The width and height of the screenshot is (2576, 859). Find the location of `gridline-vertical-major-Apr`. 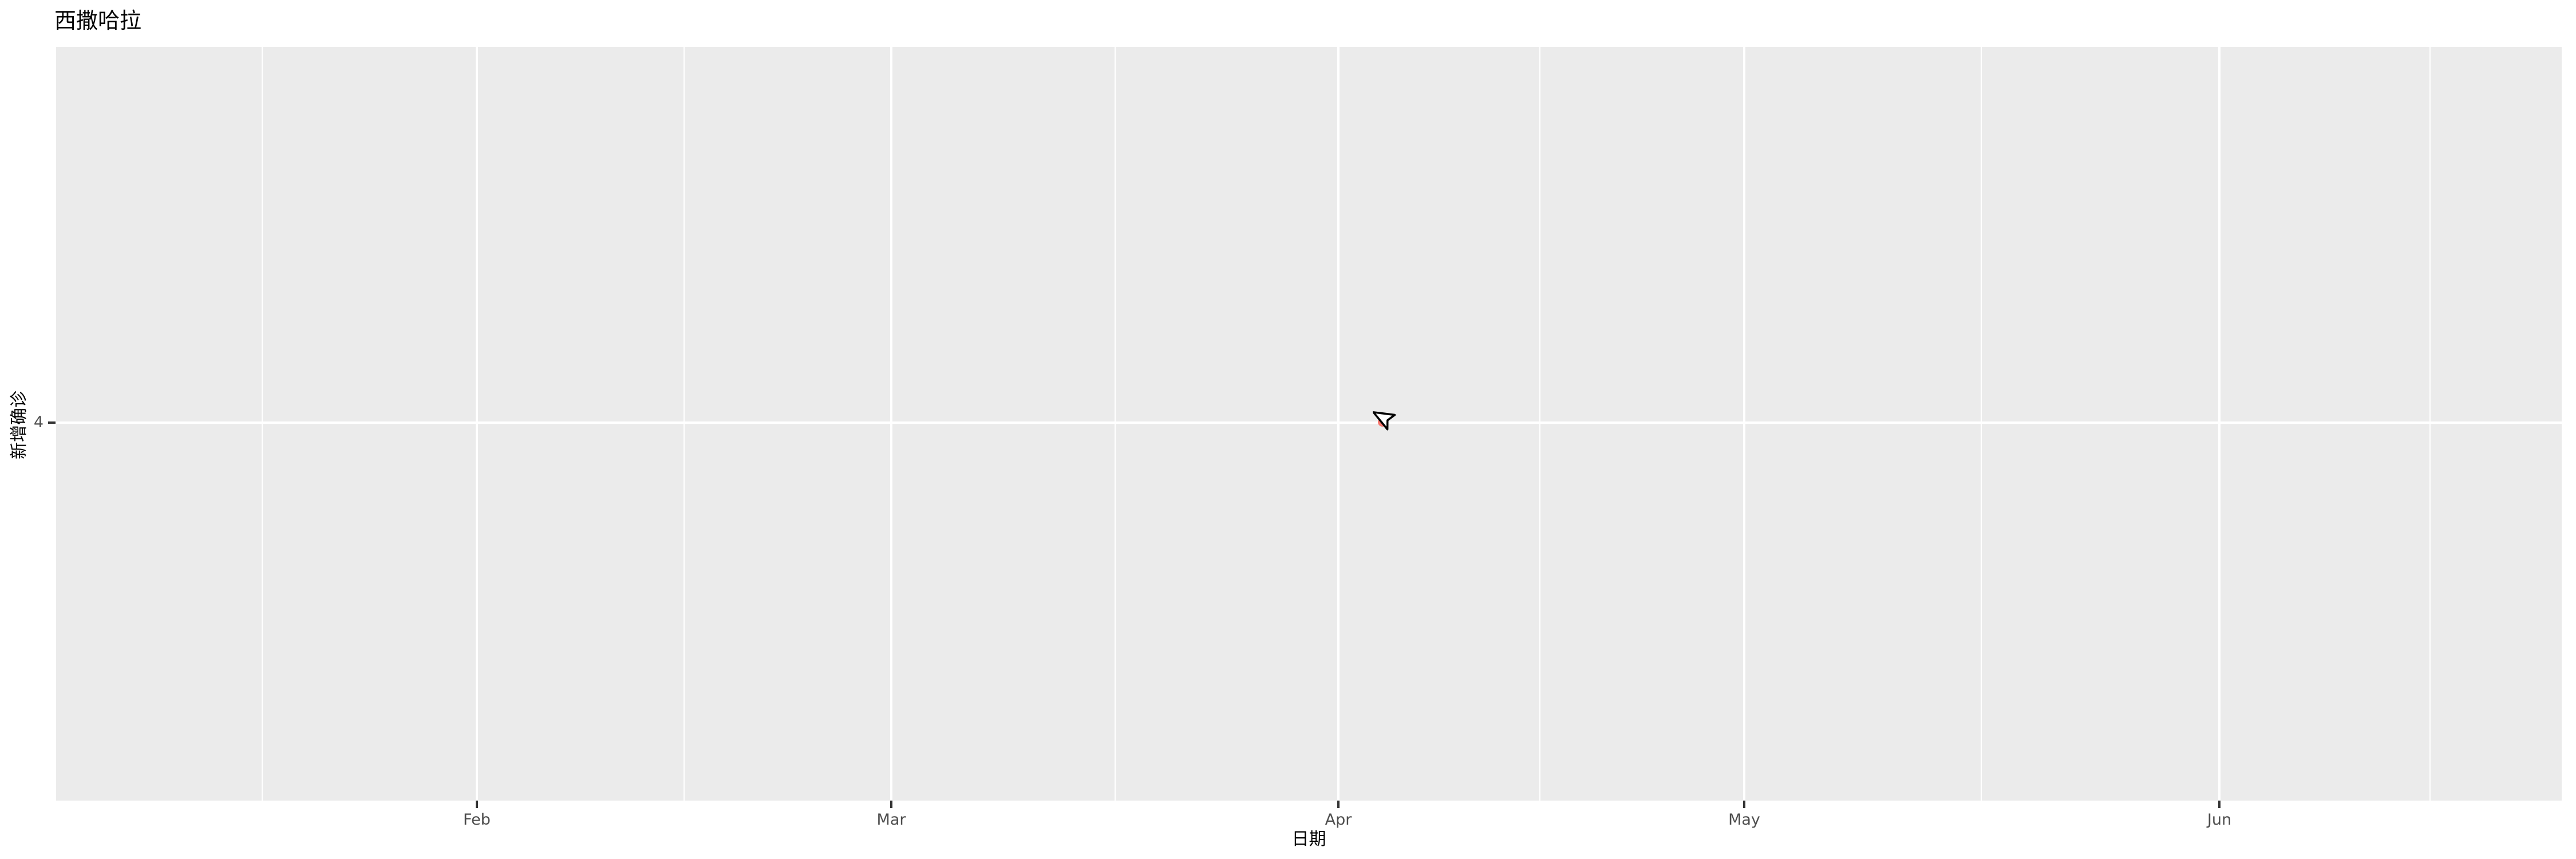

gridline-vertical-major-Apr is located at coordinates (1338, 424).